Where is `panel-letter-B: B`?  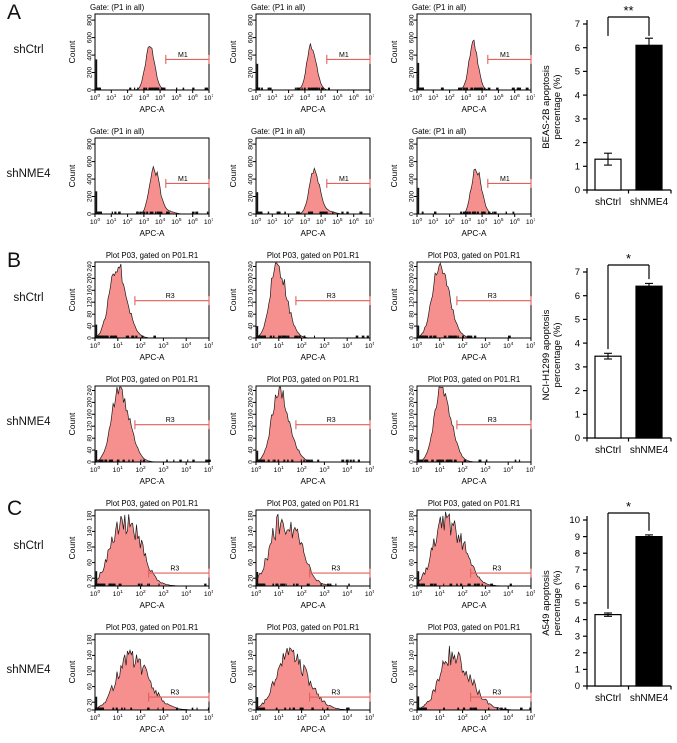 panel-letter-B: B is located at coordinates (14, 260).